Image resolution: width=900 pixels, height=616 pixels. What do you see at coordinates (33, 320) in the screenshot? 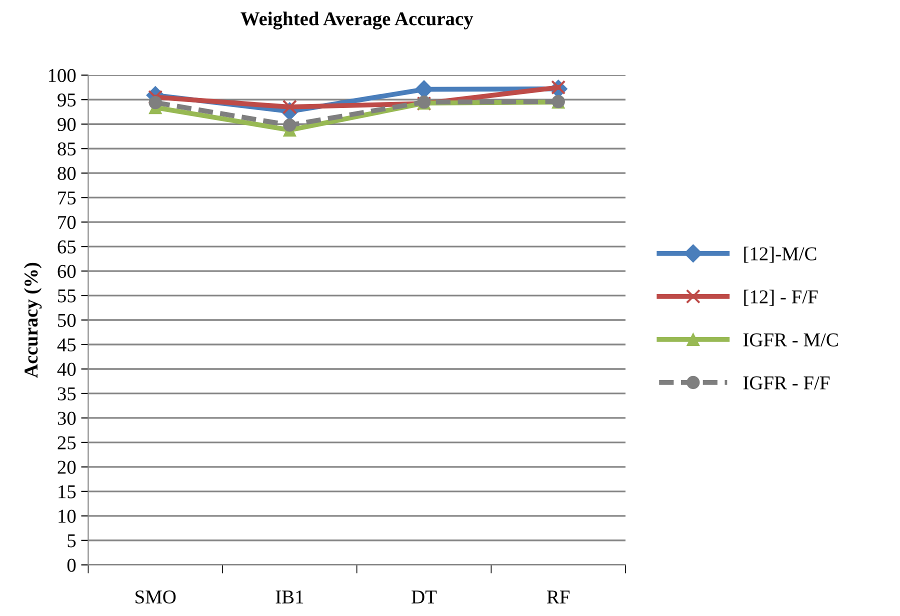
I see `y-axis-title: Accuracy (%)` at bounding box center [33, 320].